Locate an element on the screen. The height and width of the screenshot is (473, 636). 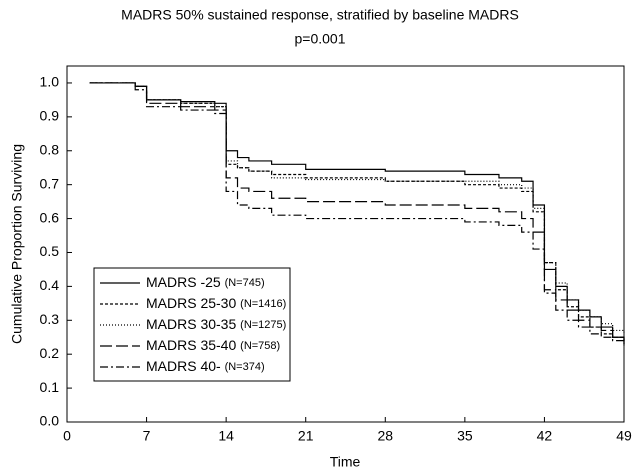
y-tick-label: 0.9 is located at coordinates (50, 116).